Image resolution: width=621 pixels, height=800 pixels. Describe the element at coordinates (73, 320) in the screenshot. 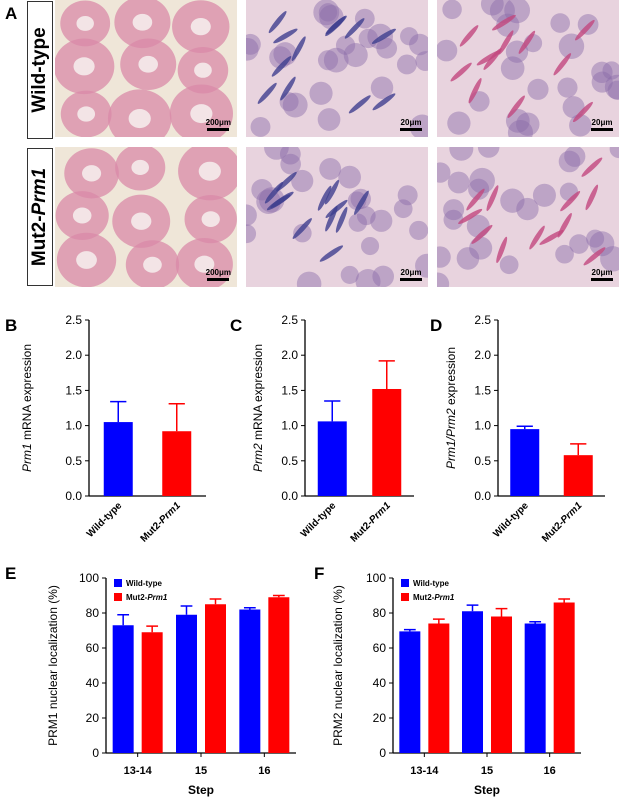

I see `chart-b-y-tick-label: 2.5` at that location.